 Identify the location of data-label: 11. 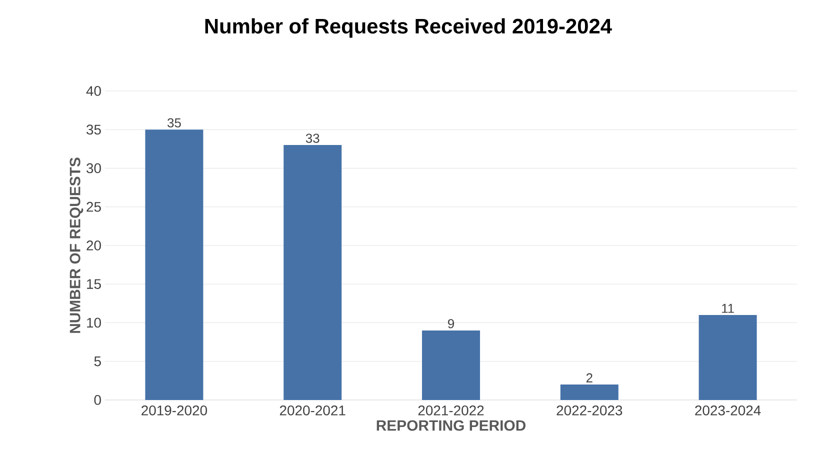
(728, 308).